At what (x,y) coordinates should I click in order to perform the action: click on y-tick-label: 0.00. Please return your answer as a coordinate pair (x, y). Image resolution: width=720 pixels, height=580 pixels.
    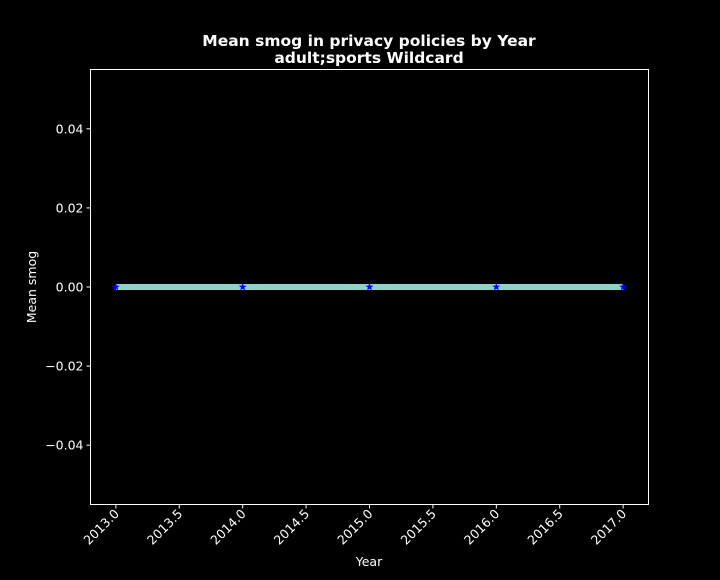
    Looking at the image, I should click on (70, 287).